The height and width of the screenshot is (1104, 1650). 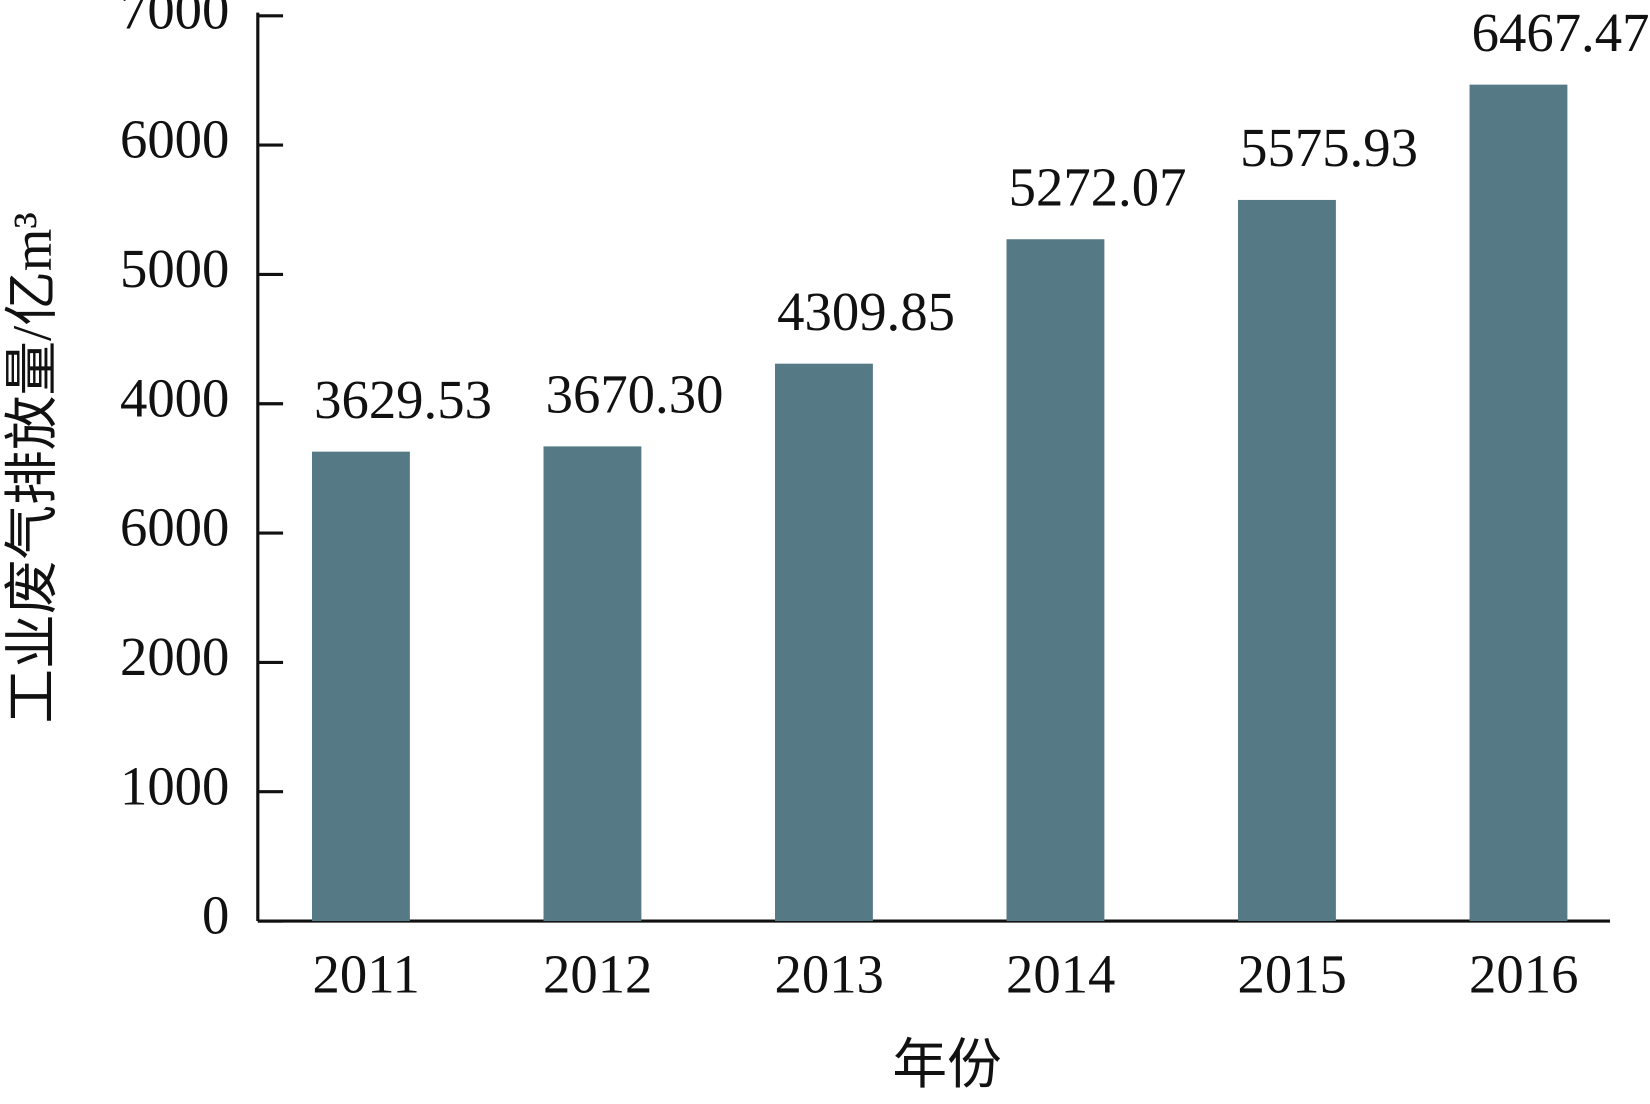 What do you see at coordinates (1561, 32) in the screenshot?
I see `data-label: 6467.47` at bounding box center [1561, 32].